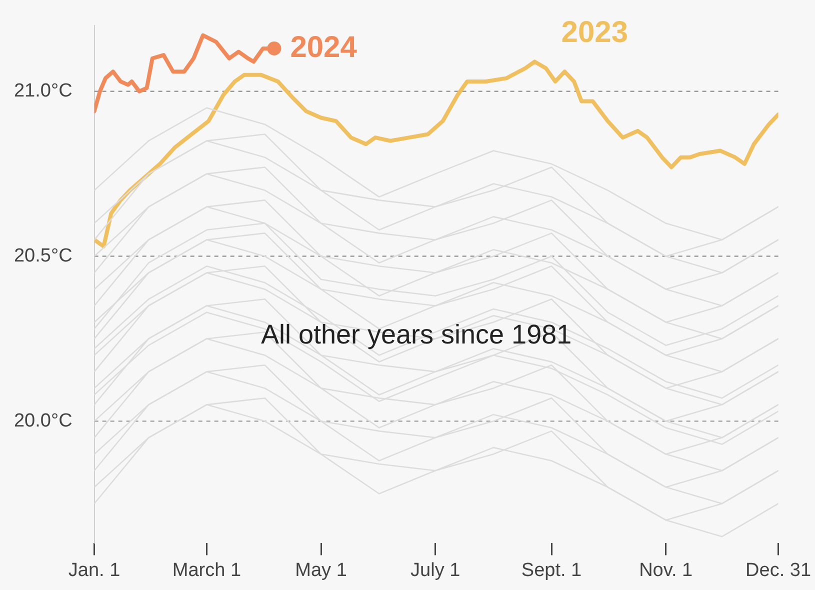  Describe the element at coordinates (43, 256) in the screenshot. I see `y-tick-label: 20.5°C` at that location.